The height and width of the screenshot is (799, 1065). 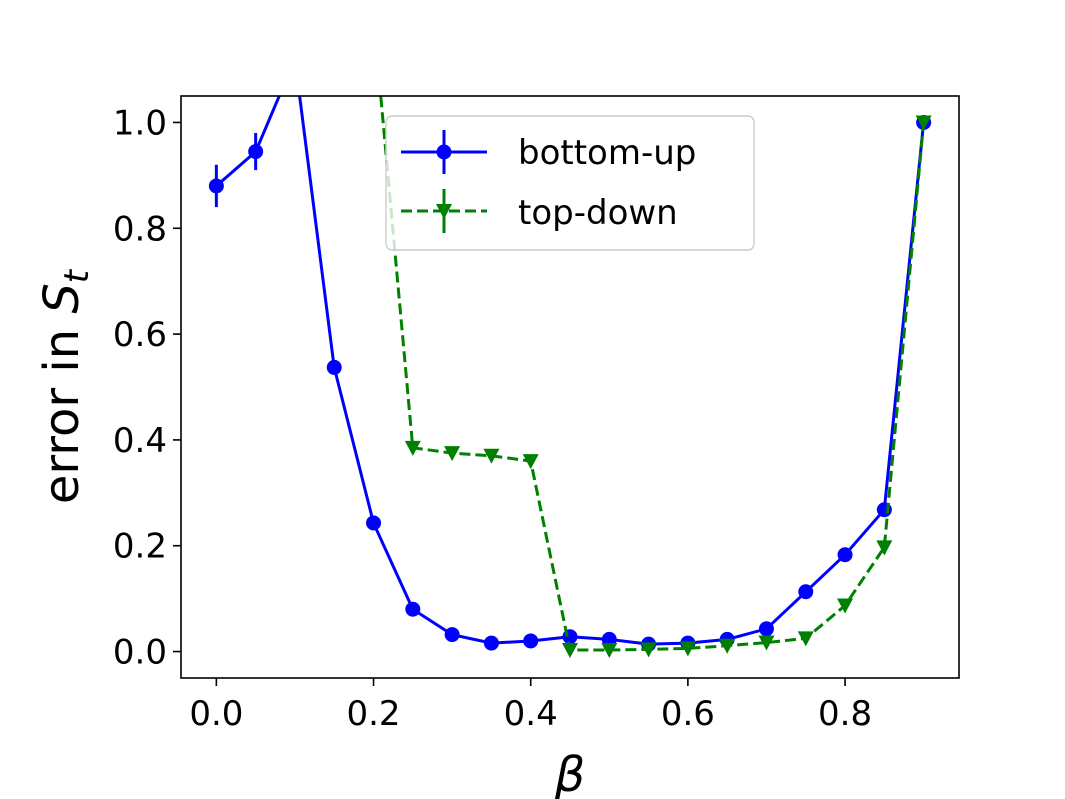 I want to click on y-axis-label-text: error in, so click(x=62, y=409).